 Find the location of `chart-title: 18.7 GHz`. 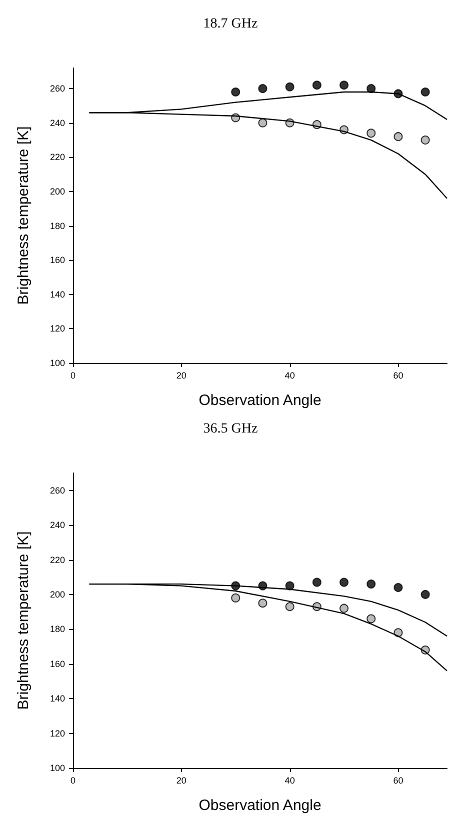

chart-title: 18.7 GHz is located at coordinates (230, 24).